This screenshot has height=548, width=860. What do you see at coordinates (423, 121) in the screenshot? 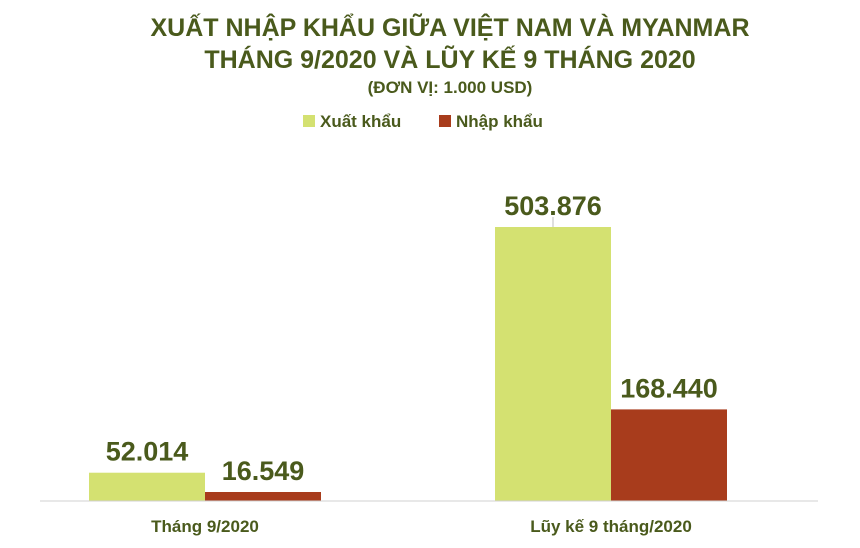
I see `legend: Xuất khẩu Nhập khẩu` at bounding box center [423, 121].